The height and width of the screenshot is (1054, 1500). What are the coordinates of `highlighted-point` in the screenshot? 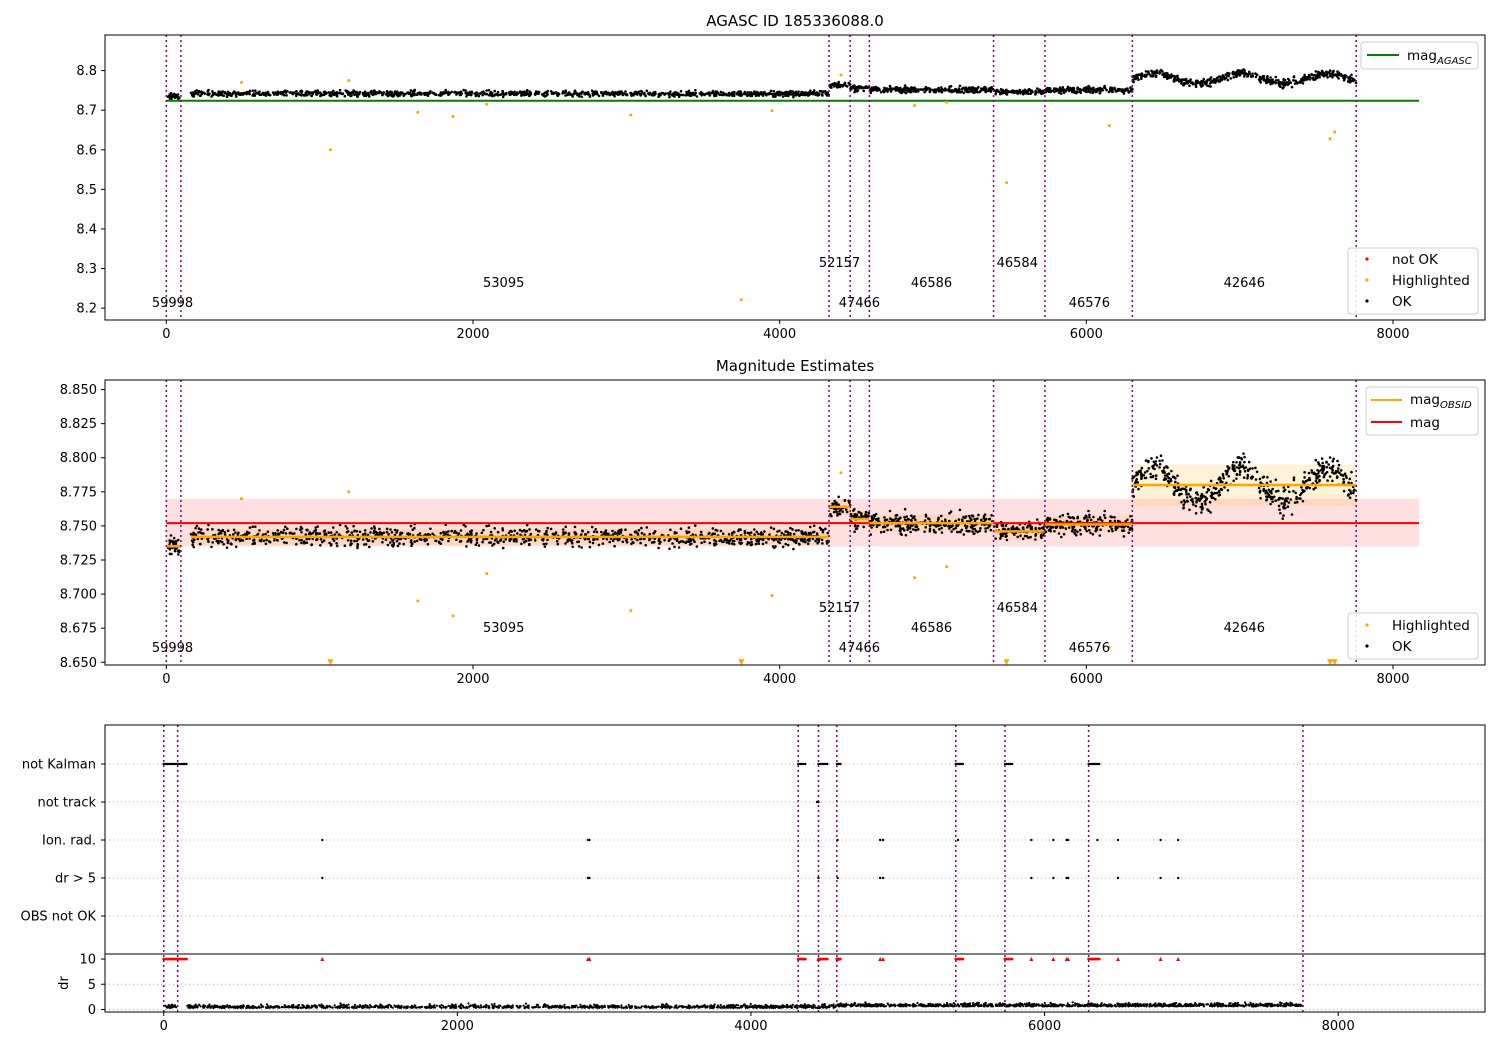 It's located at (772, 595).